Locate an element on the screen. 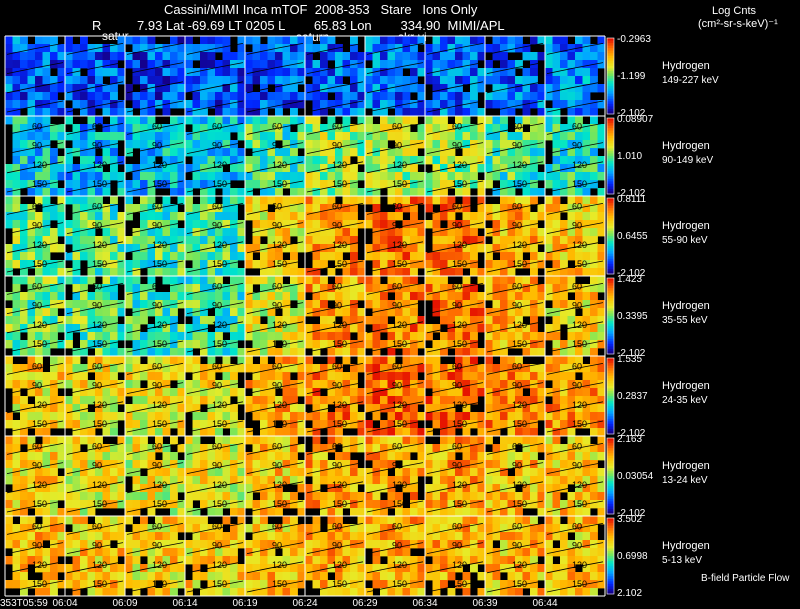  panel-r4-c8: 60 90 120 150 is located at coordinates (515, 396).